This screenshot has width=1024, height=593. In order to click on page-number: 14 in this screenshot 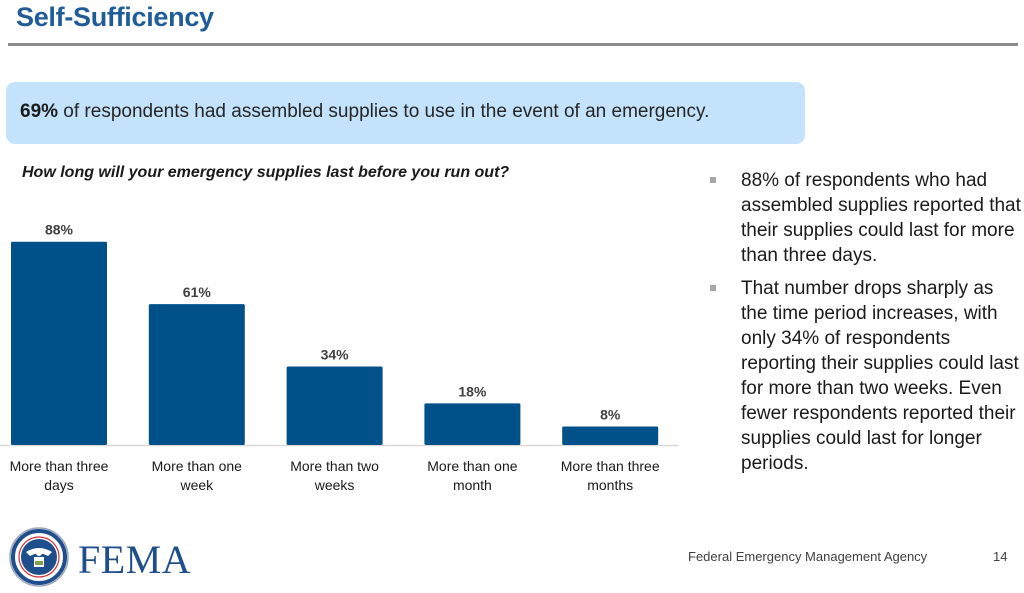, I will do `click(1000, 556)`.